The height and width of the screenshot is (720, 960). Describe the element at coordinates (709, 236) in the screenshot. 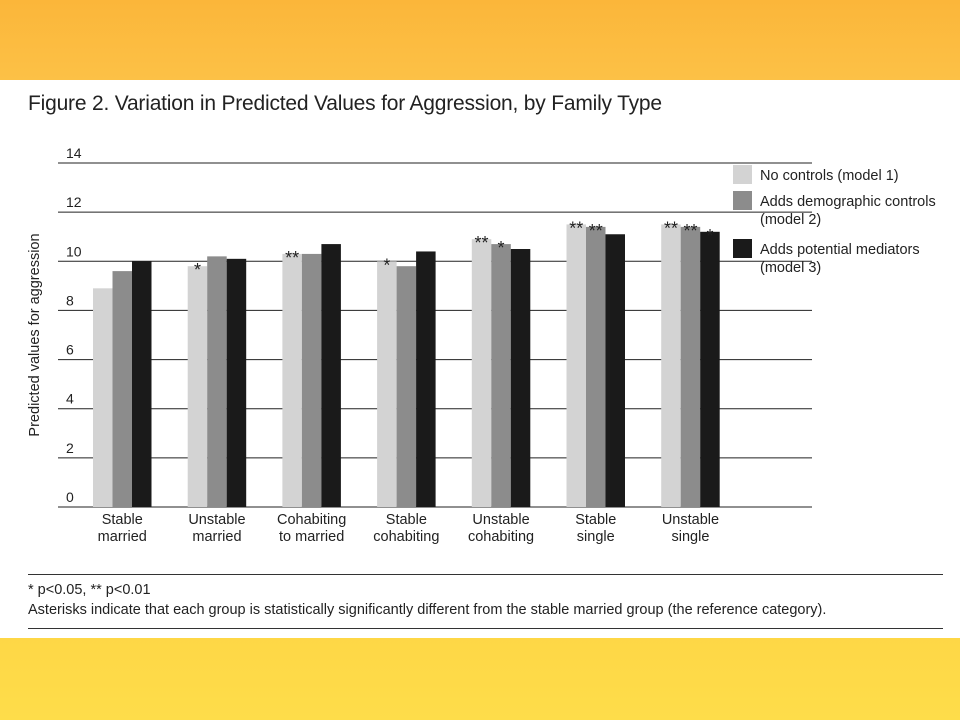

I see `significance-marker-6-3: *` at that location.